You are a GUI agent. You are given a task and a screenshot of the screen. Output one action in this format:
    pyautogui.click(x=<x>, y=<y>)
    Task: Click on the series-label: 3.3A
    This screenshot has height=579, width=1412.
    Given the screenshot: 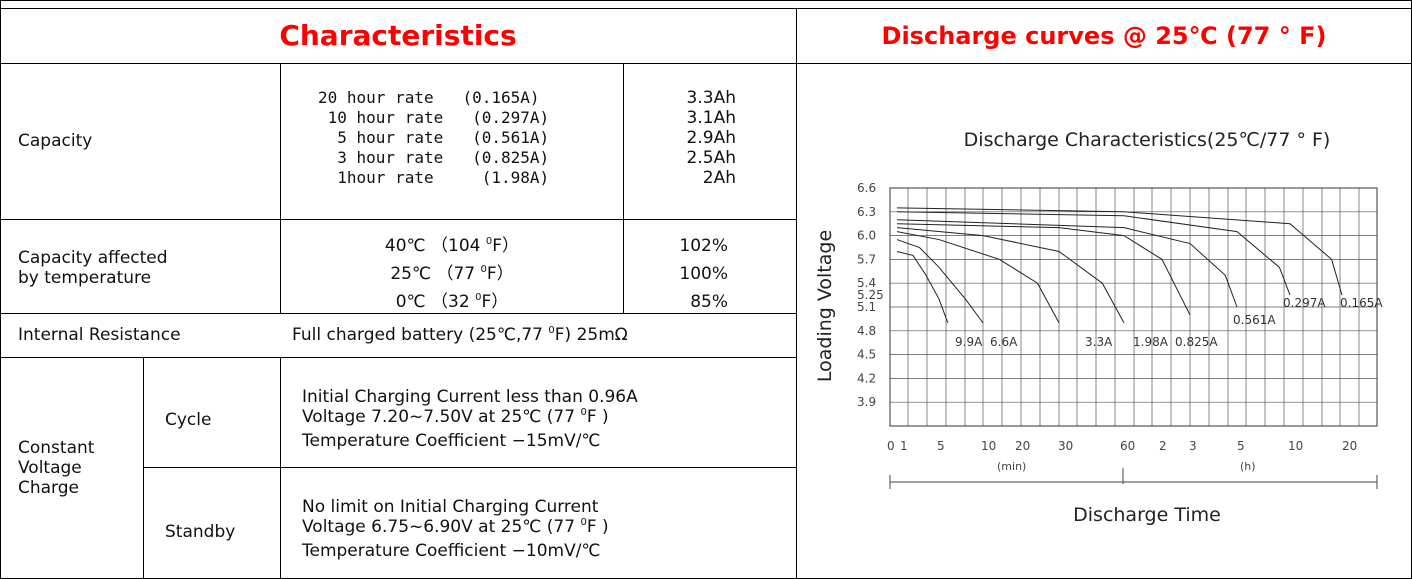 What is the action you would take?
    pyautogui.click(x=1099, y=342)
    